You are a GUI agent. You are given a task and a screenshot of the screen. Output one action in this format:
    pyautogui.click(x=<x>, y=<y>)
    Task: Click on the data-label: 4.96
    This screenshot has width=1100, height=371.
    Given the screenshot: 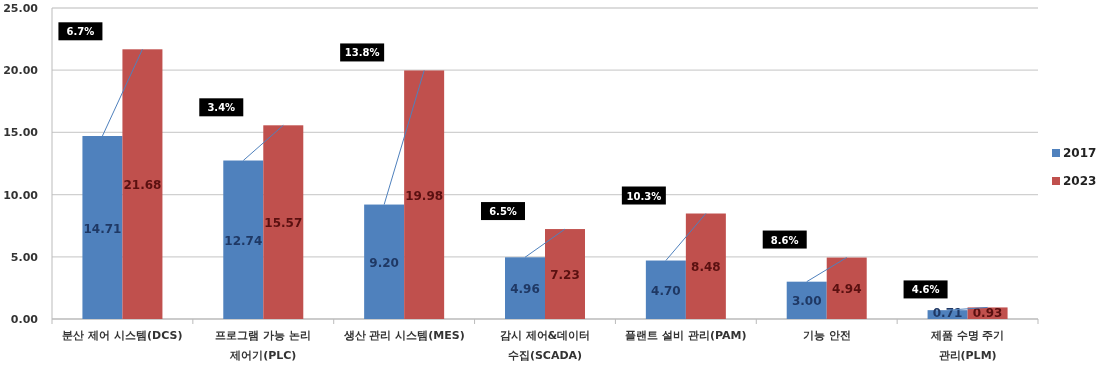 What is the action you would take?
    pyautogui.click(x=525, y=289)
    